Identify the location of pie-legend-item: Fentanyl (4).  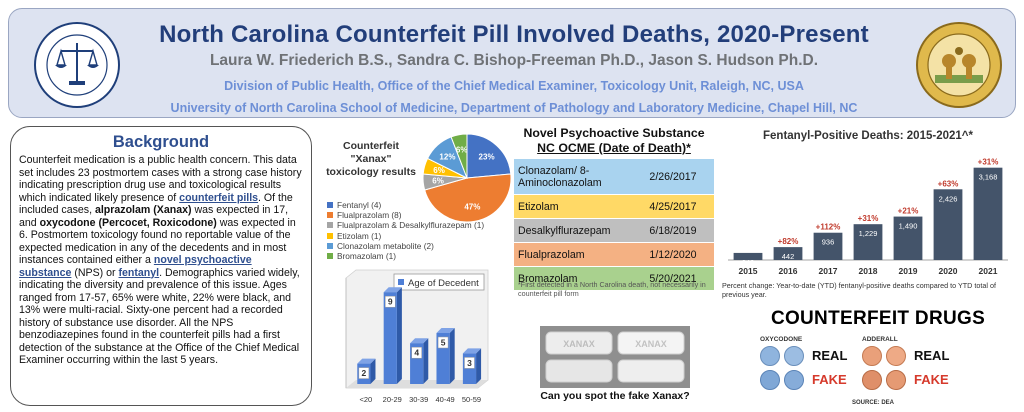
(422, 205).